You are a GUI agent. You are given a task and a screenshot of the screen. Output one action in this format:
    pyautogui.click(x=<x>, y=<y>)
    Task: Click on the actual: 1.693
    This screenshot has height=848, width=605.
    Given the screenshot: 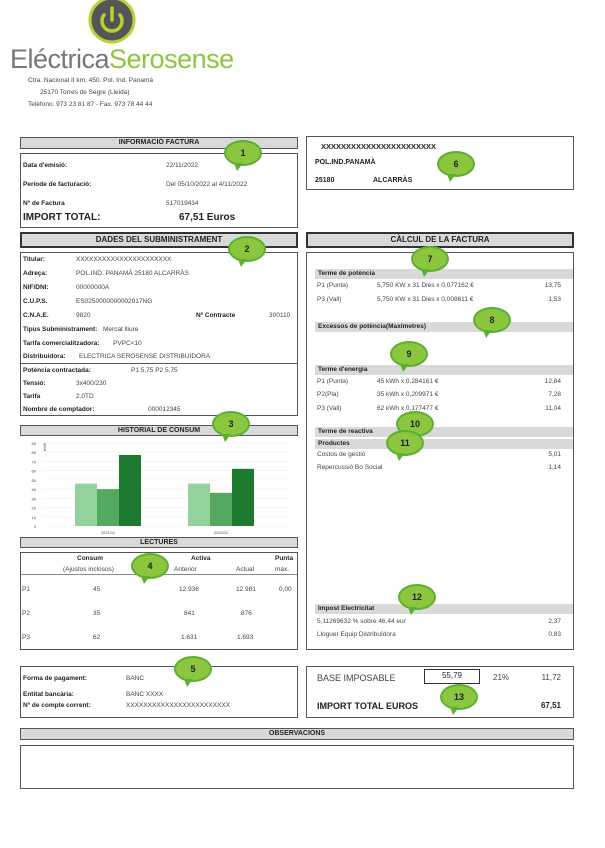 What is the action you would take?
    pyautogui.click(x=245, y=637)
    